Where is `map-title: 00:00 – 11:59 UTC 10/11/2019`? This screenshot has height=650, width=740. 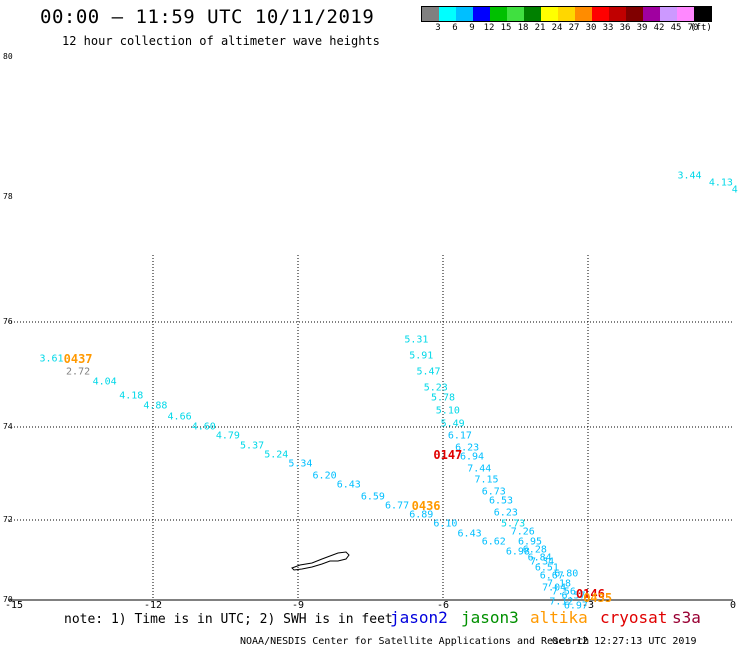
map-title: 00:00 – 11:59 UTC 10/11/2019 is located at coordinates (207, 17).